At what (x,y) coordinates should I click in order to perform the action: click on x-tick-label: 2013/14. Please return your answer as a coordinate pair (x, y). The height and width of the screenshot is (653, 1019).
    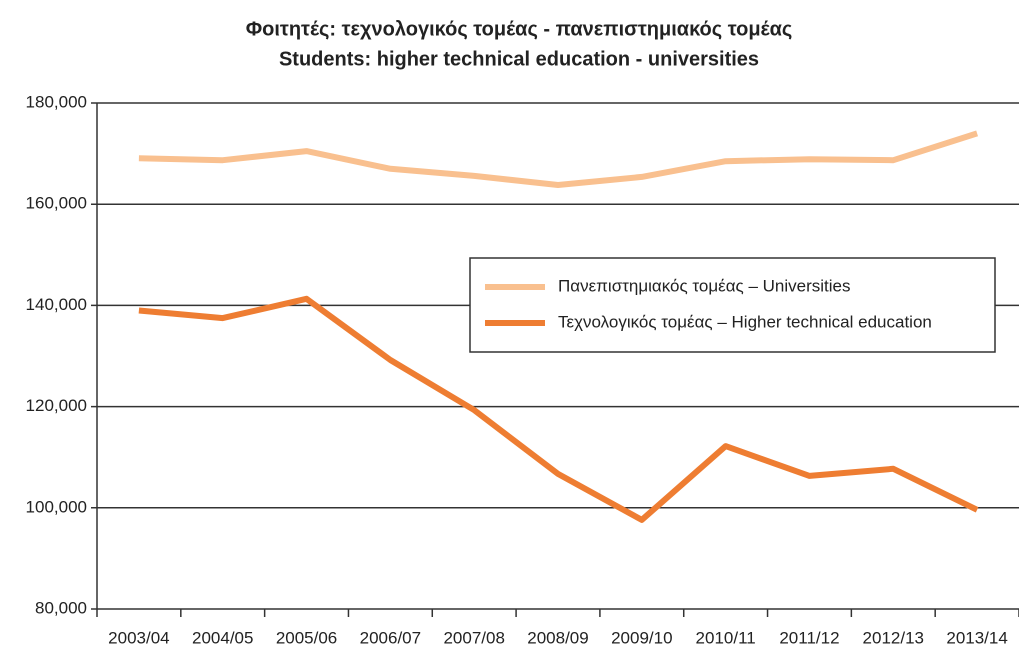
    Looking at the image, I should click on (976, 637).